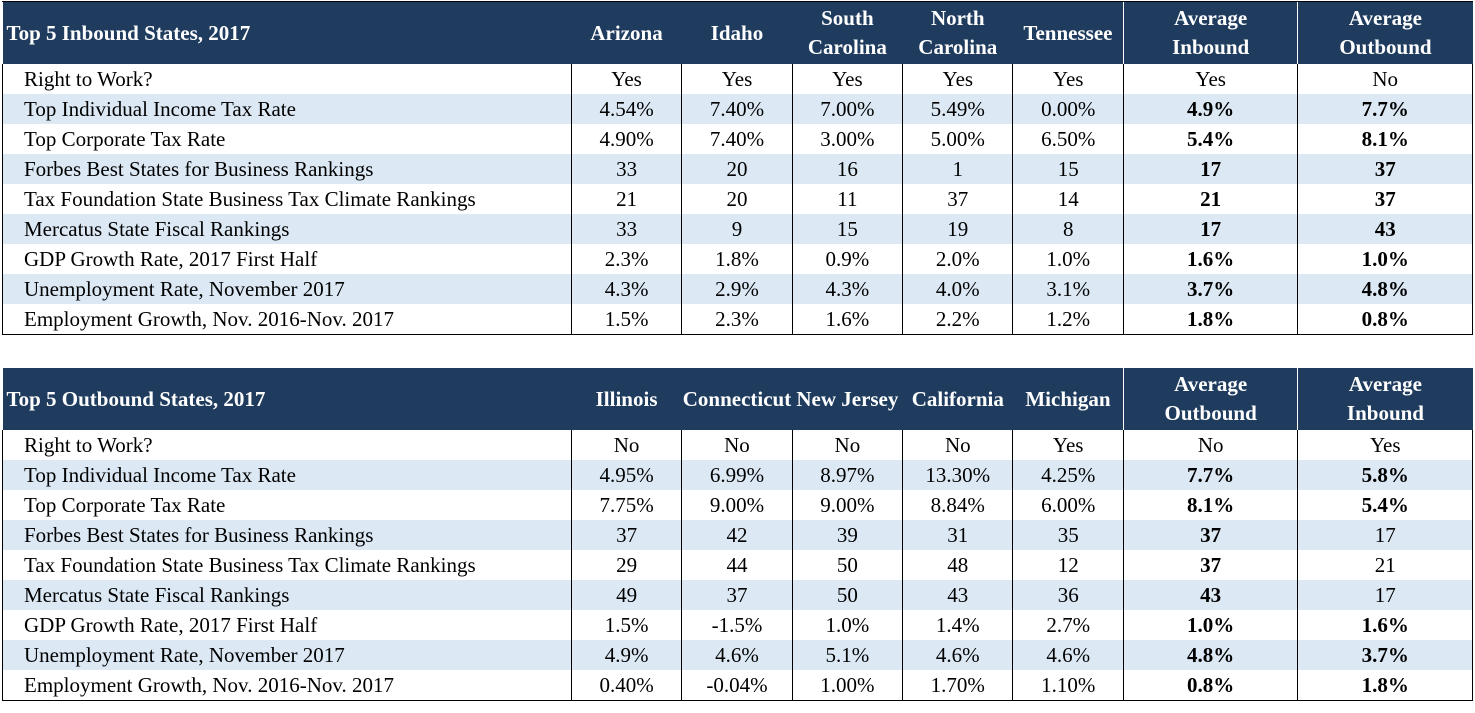 This screenshot has width=1475, height=713. I want to click on column-header-line: Connecticut, so click(737, 398).